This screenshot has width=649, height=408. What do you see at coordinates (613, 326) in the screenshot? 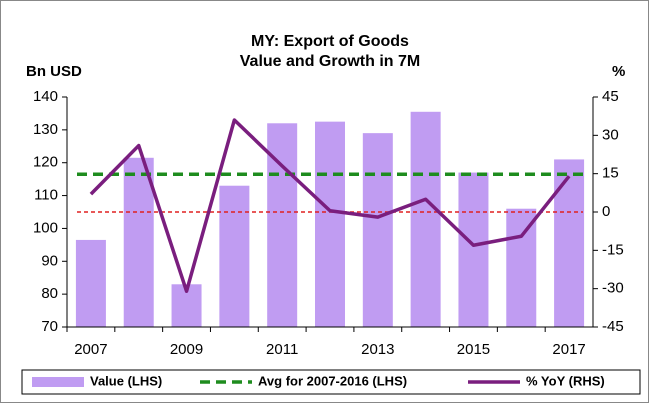
I see `y2-tick-label: -45` at bounding box center [613, 326].